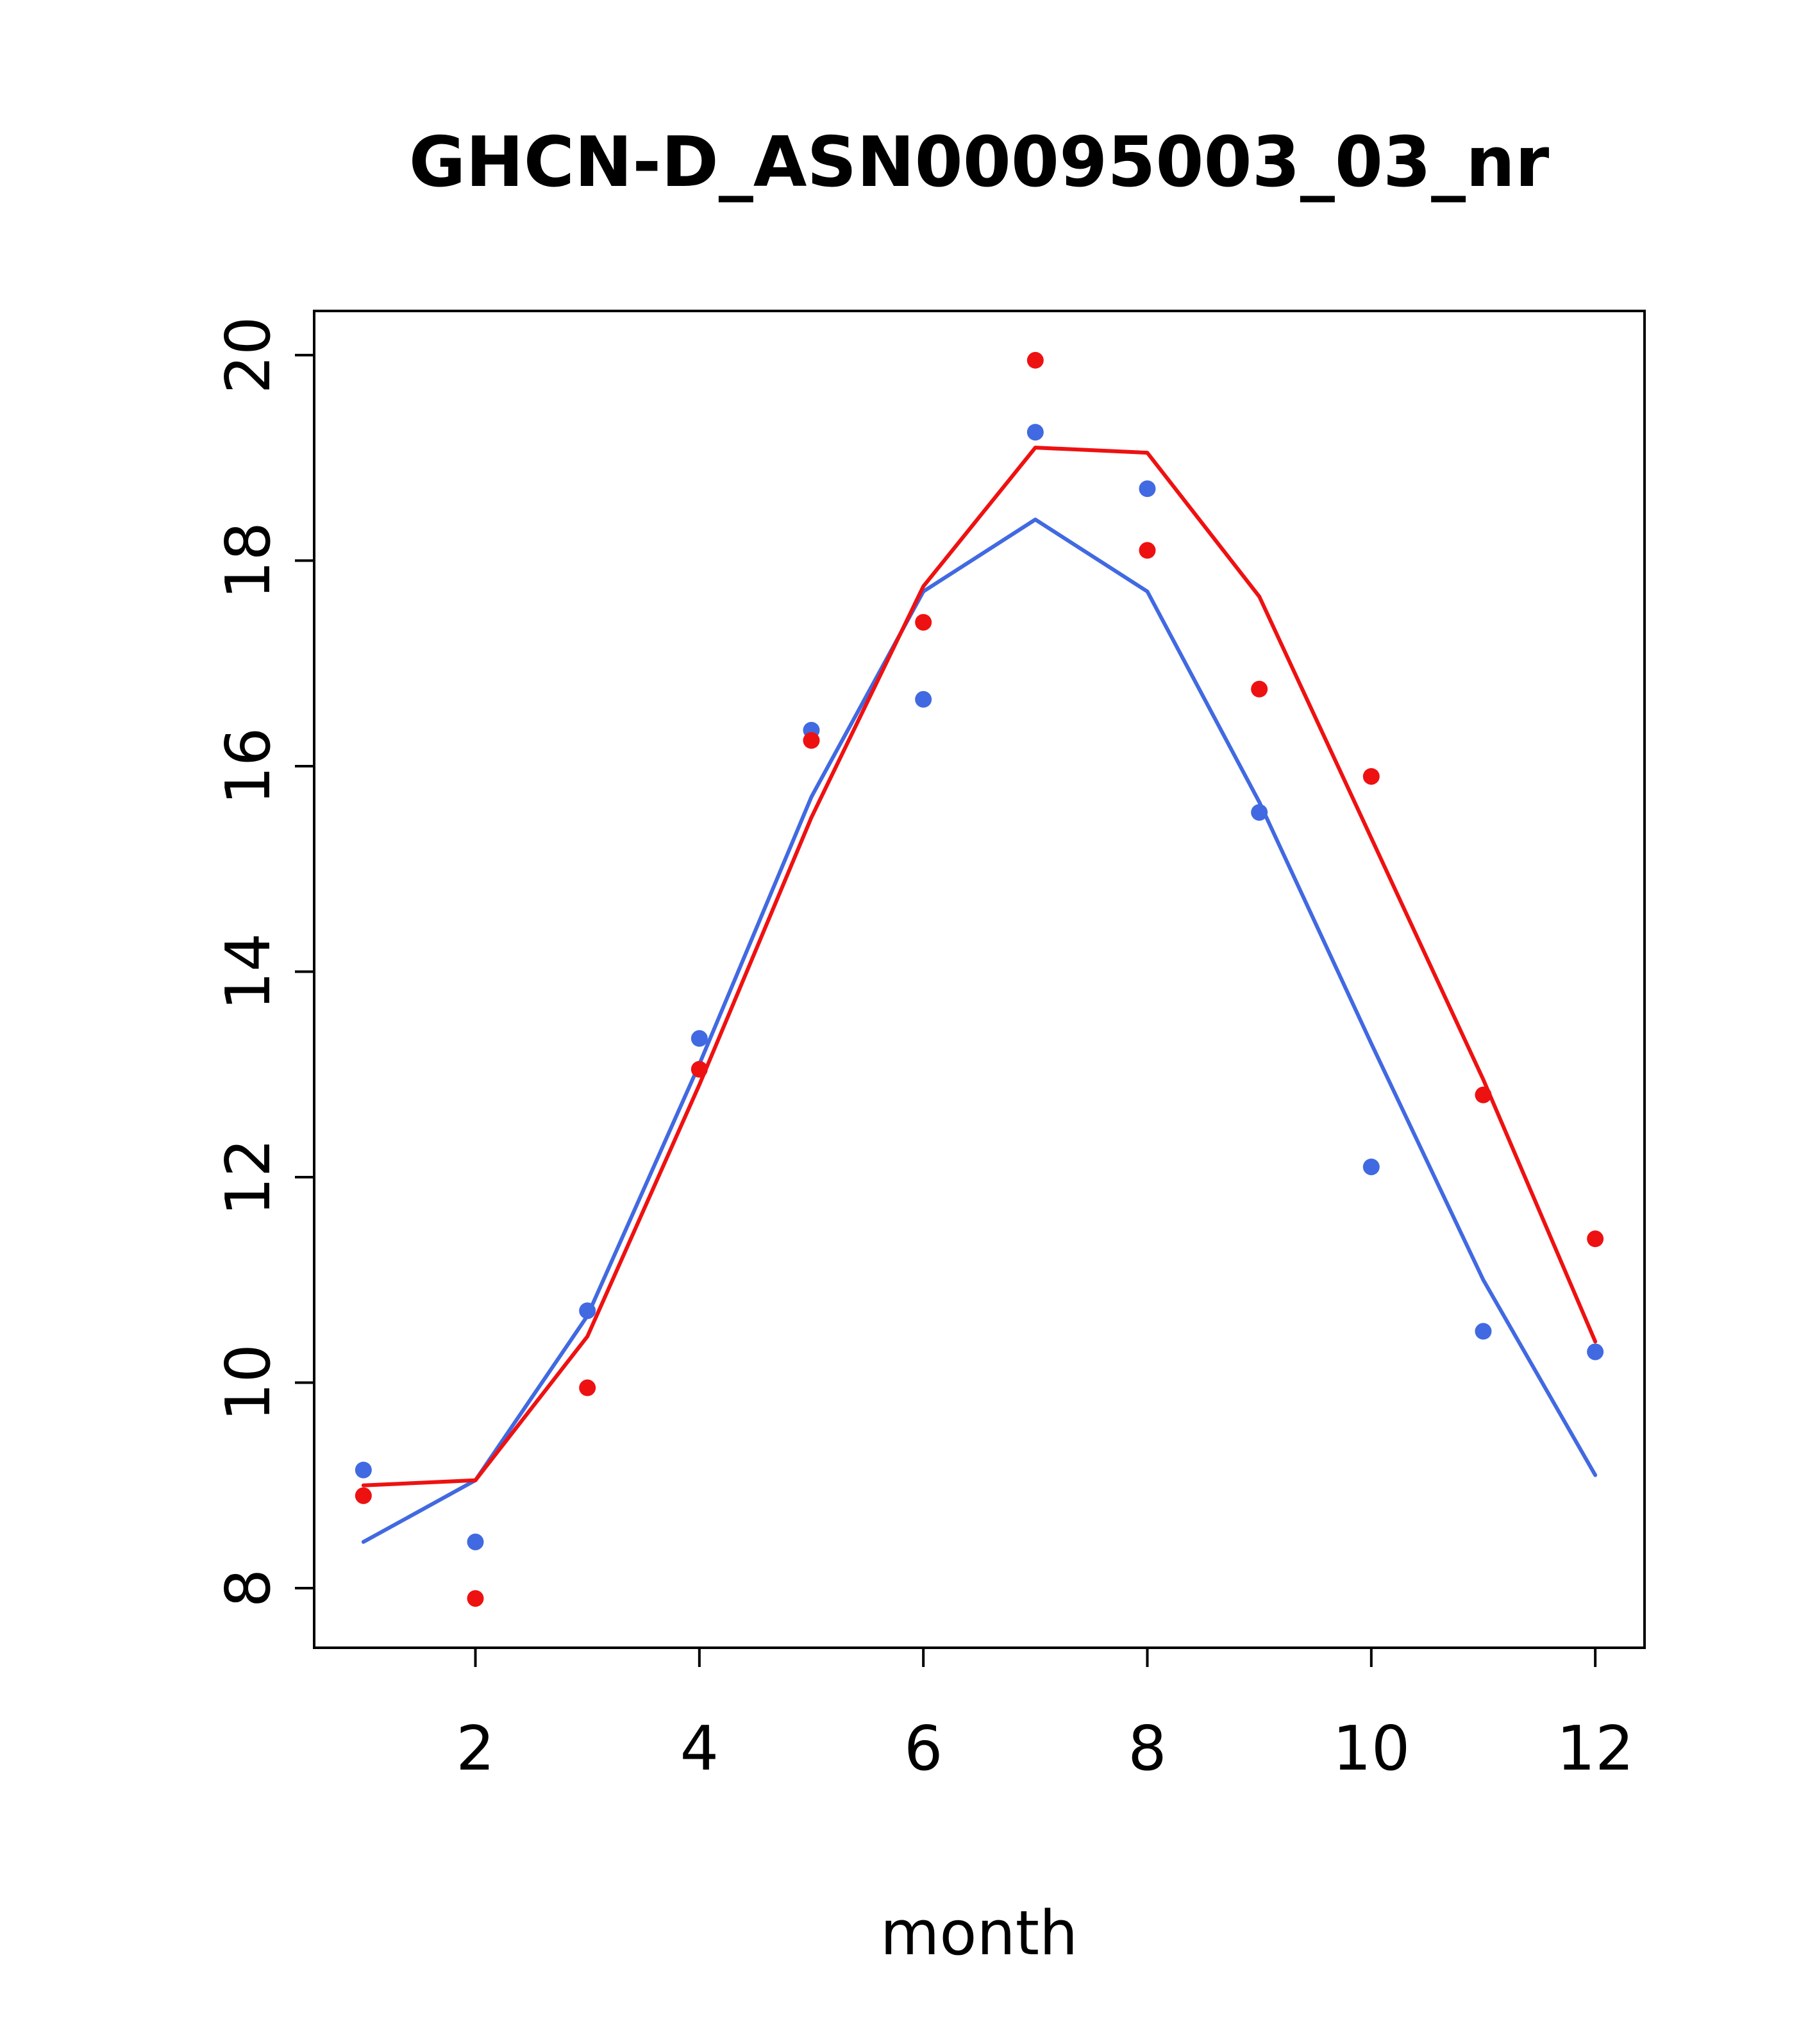 This screenshot has height=2044, width=1817. What do you see at coordinates (699, 1749) in the screenshot?
I see `x-tick-label: 4` at bounding box center [699, 1749].